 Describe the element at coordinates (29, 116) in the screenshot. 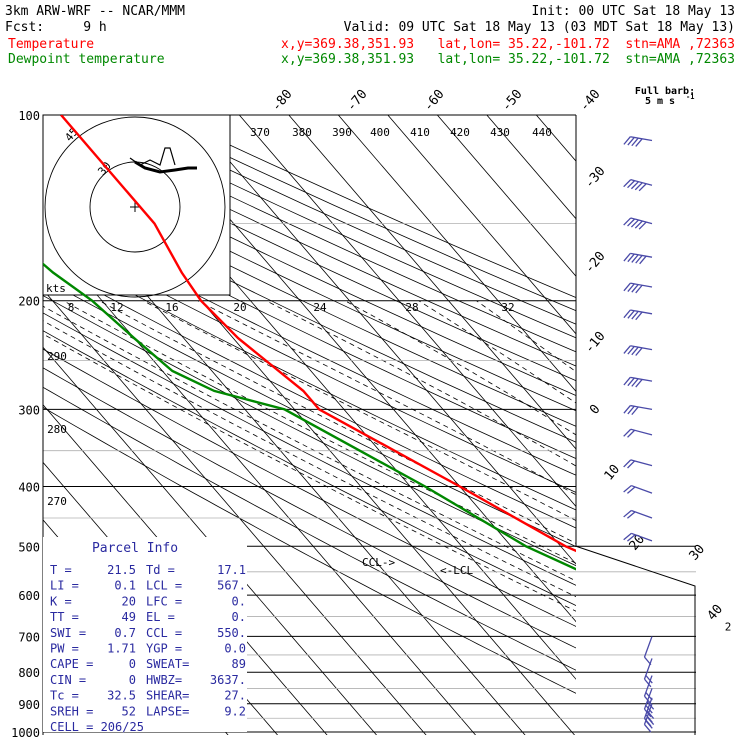

I see `pressure-tick-label: 100` at that location.